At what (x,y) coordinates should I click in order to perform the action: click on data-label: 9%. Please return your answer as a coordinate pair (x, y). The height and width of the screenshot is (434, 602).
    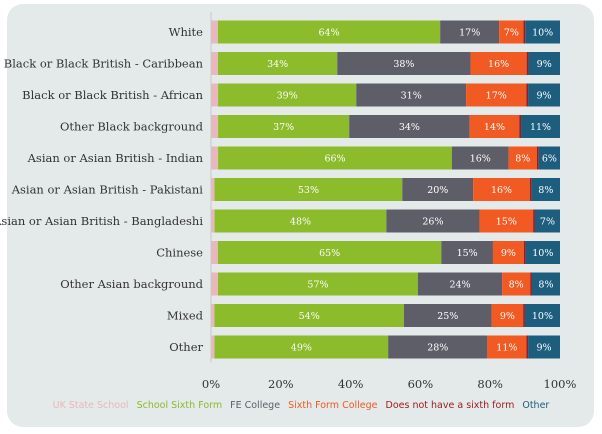
    Looking at the image, I should click on (544, 64).